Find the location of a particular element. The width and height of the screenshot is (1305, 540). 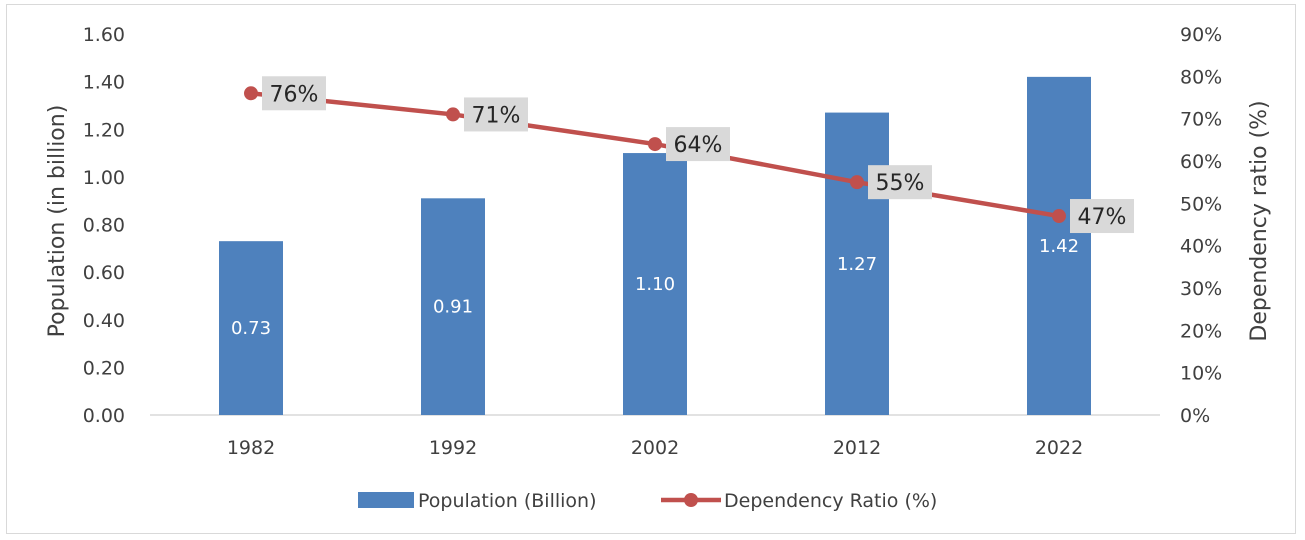

line-label-text: 64% is located at coordinates (698, 145).